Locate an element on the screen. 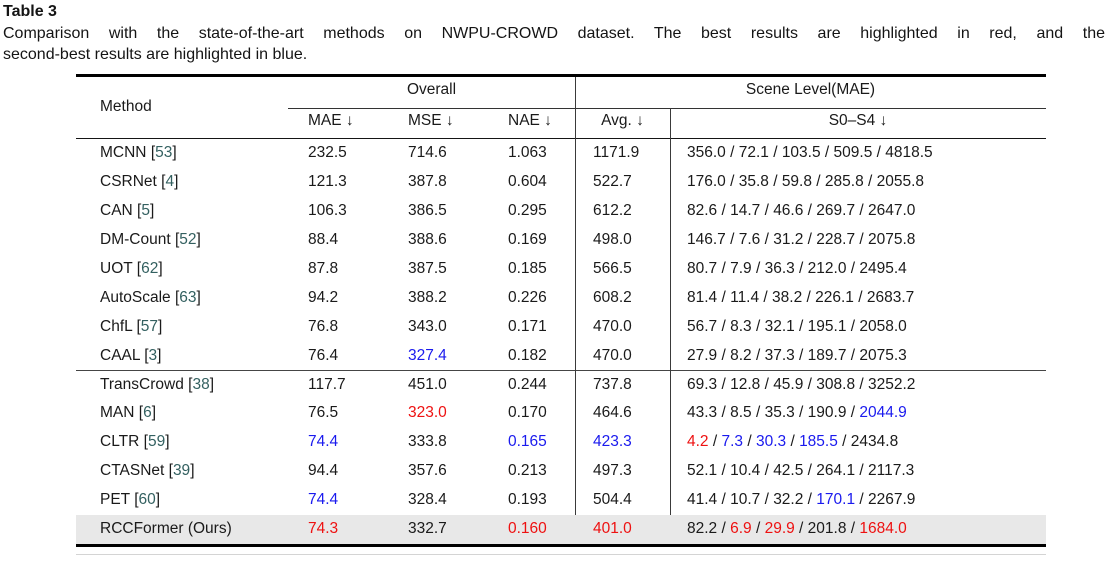  mae-cell: 76.4 is located at coordinates (343, 356).